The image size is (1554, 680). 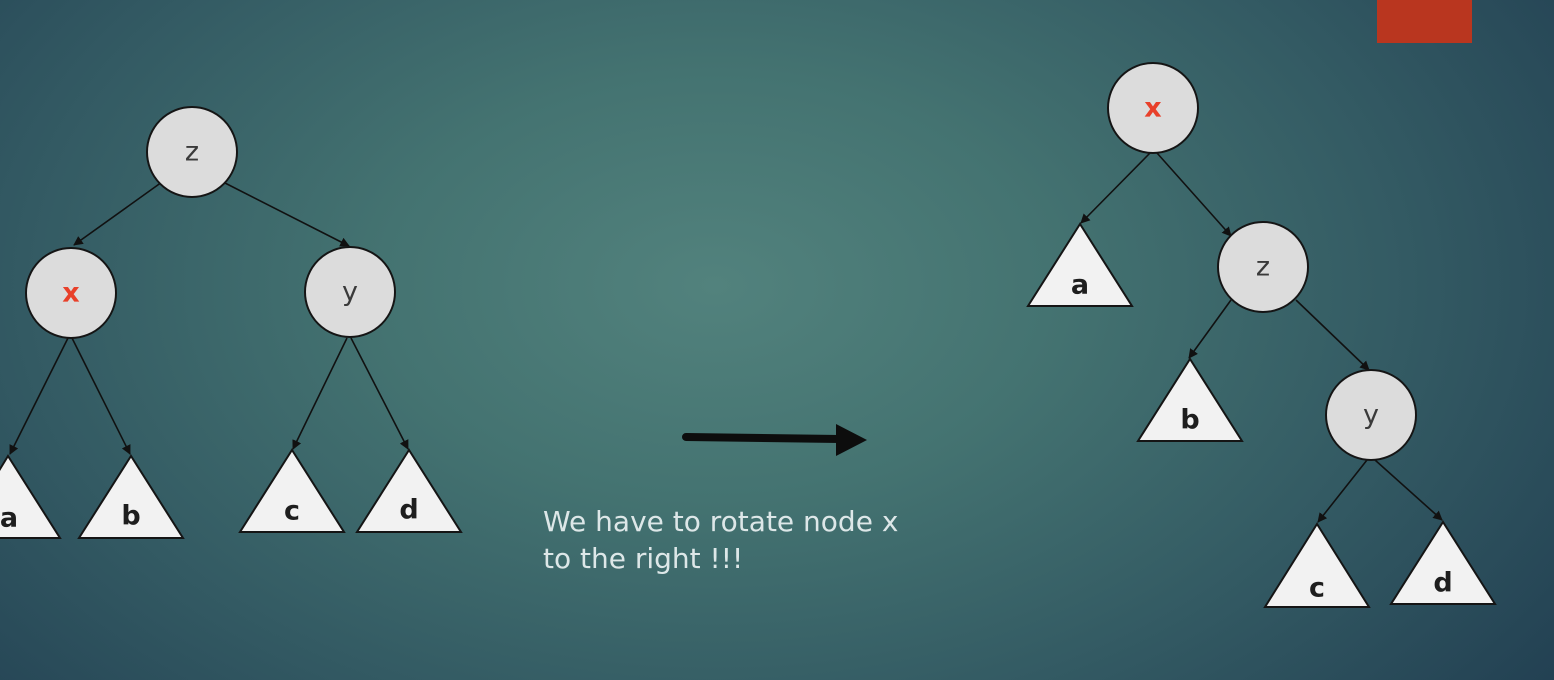 I want to click on left-subtree-a-label: a, so click(x=9, y=518).